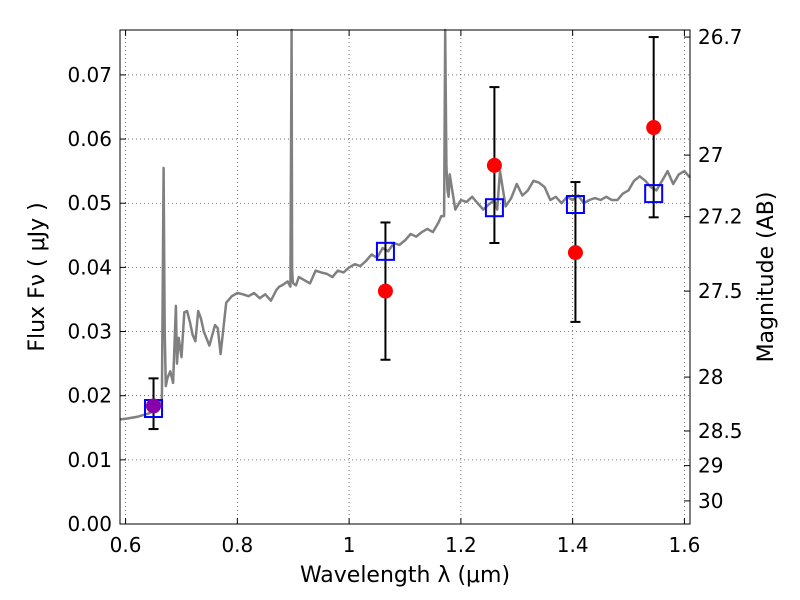 The height and width of the screenshot is (600, 800). What do you see at coordinates (37, 276) in the screenshot?
I see `y-axis-label: Flux Fν ( μJy )` at bounding box center [37, 276].